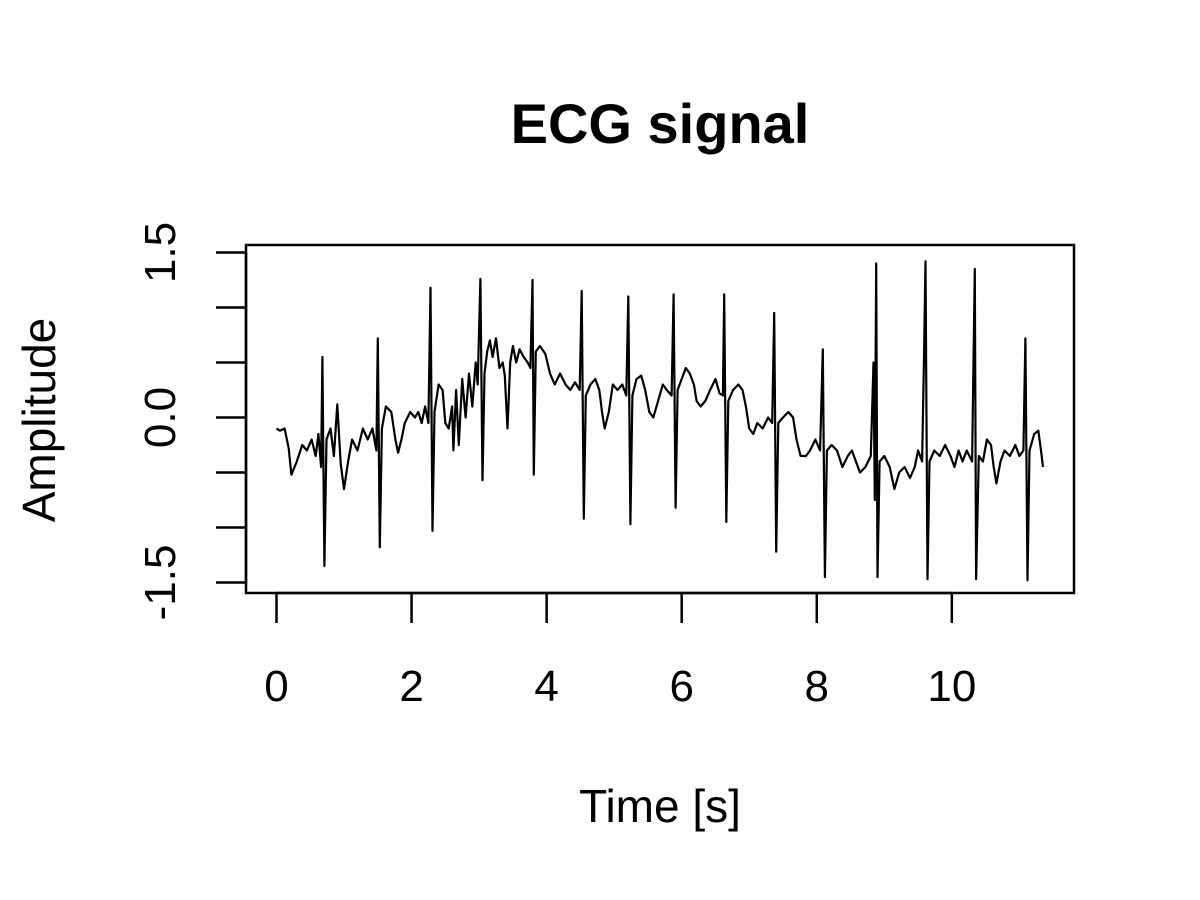  I want to click on x-tick-label: 0, so click(276, 686).